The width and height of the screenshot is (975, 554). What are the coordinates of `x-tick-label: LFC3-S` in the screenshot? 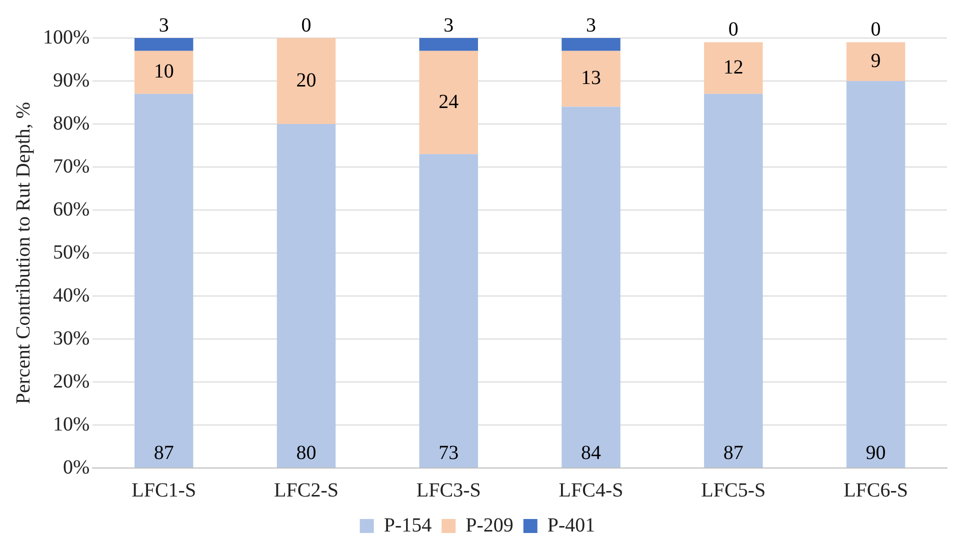 It's located at (448, 490).